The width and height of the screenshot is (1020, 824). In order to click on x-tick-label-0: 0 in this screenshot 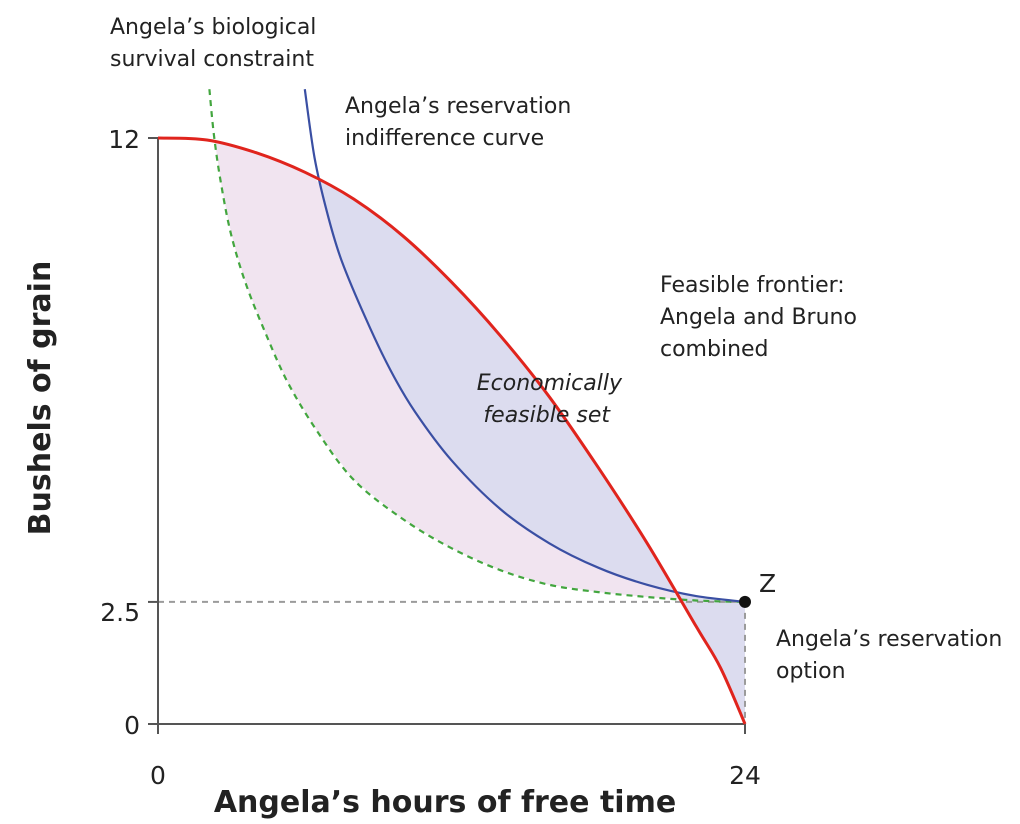, I will do `click(158, 775)`.